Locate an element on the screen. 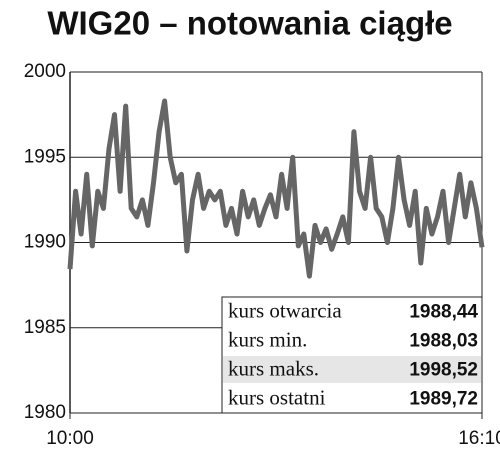 The width and height of the screenshot is (500, 460). row-label: kurs otwarcia is located at coordinates (285, 310).